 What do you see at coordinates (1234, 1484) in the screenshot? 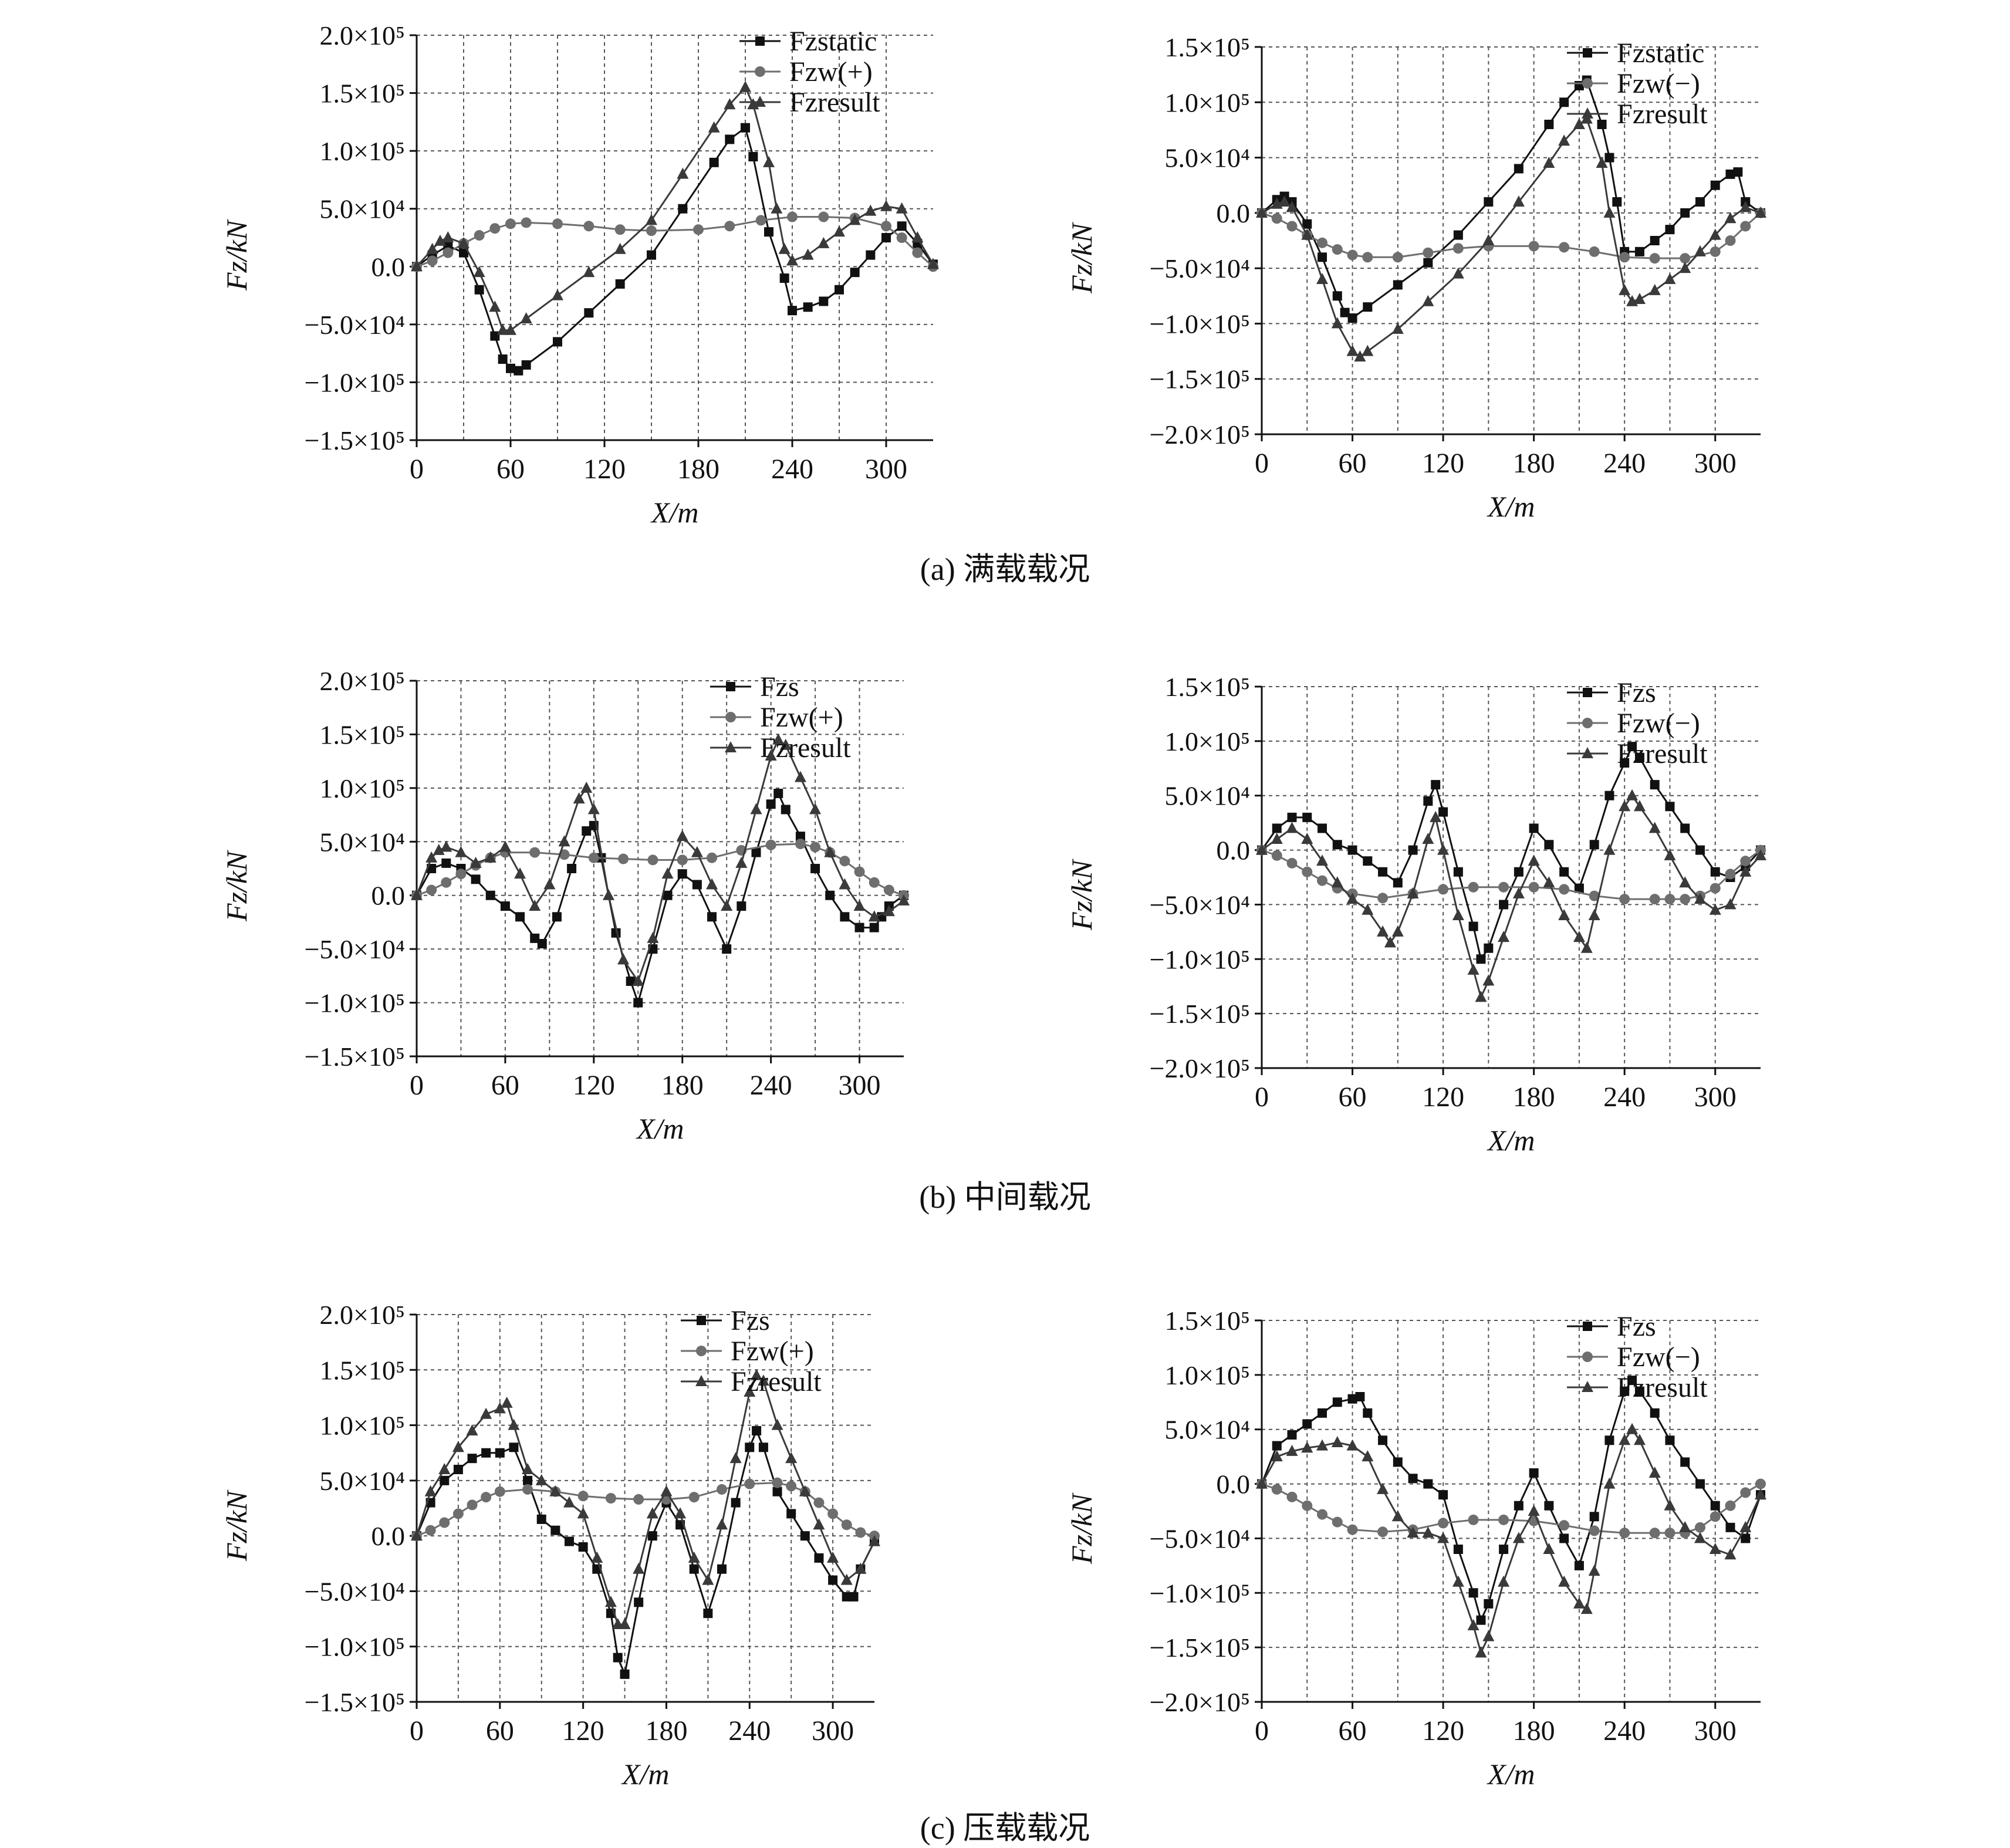
I see `y-tick-label: 0.0` at bounding box center [1234, 1484].